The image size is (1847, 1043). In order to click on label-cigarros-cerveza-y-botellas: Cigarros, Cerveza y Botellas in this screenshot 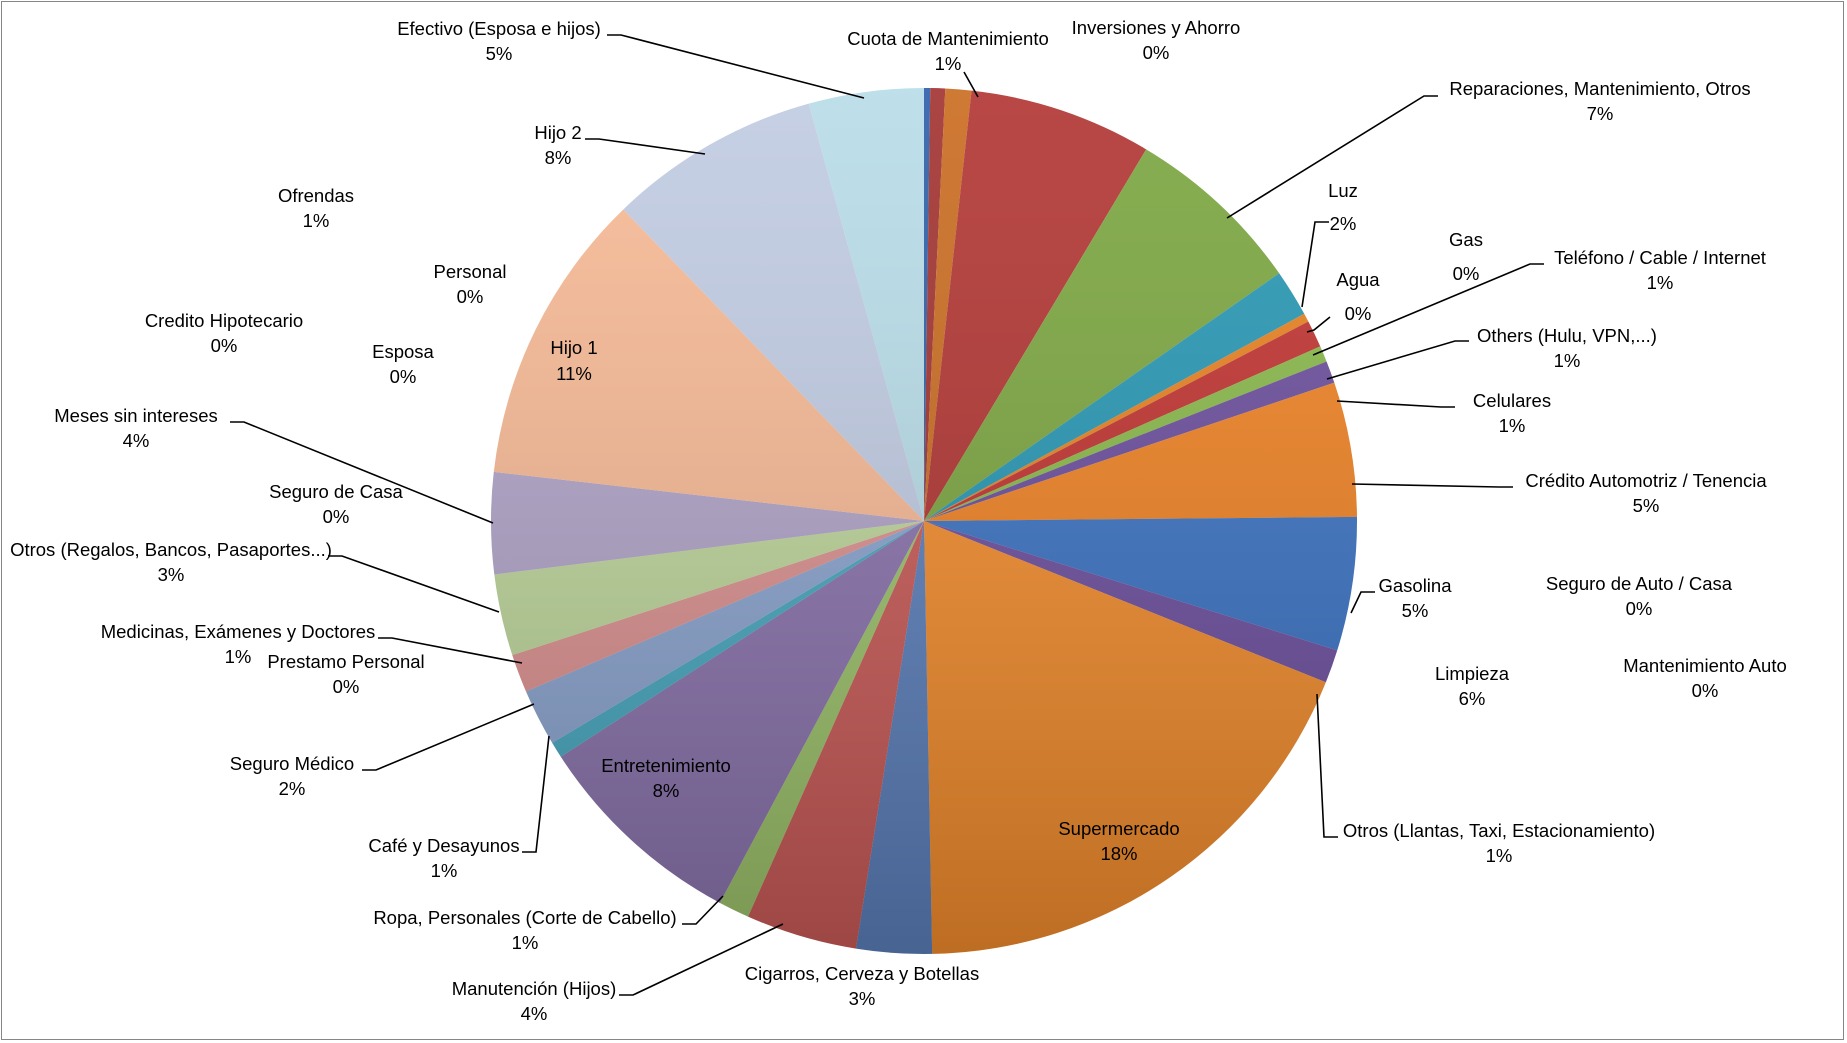, I will do `click(862, 973)`.